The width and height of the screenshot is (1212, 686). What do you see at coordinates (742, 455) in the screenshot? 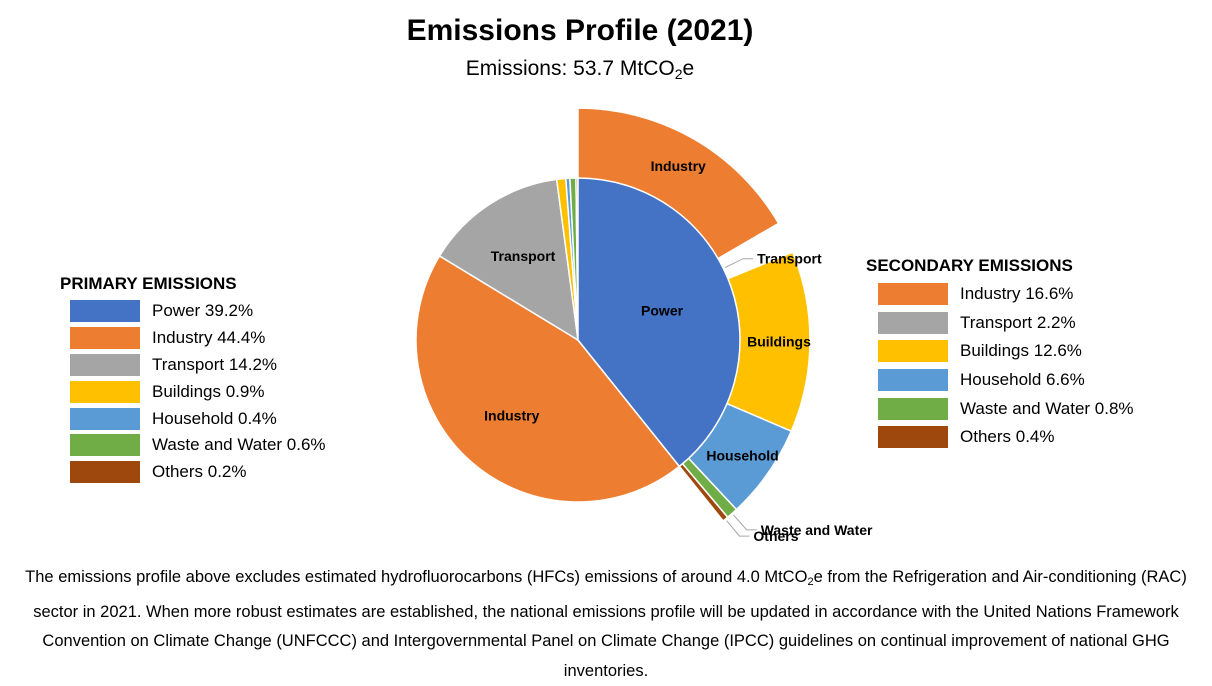
I see `secondary-slice-label: Household` at bounding box center [742, 455].